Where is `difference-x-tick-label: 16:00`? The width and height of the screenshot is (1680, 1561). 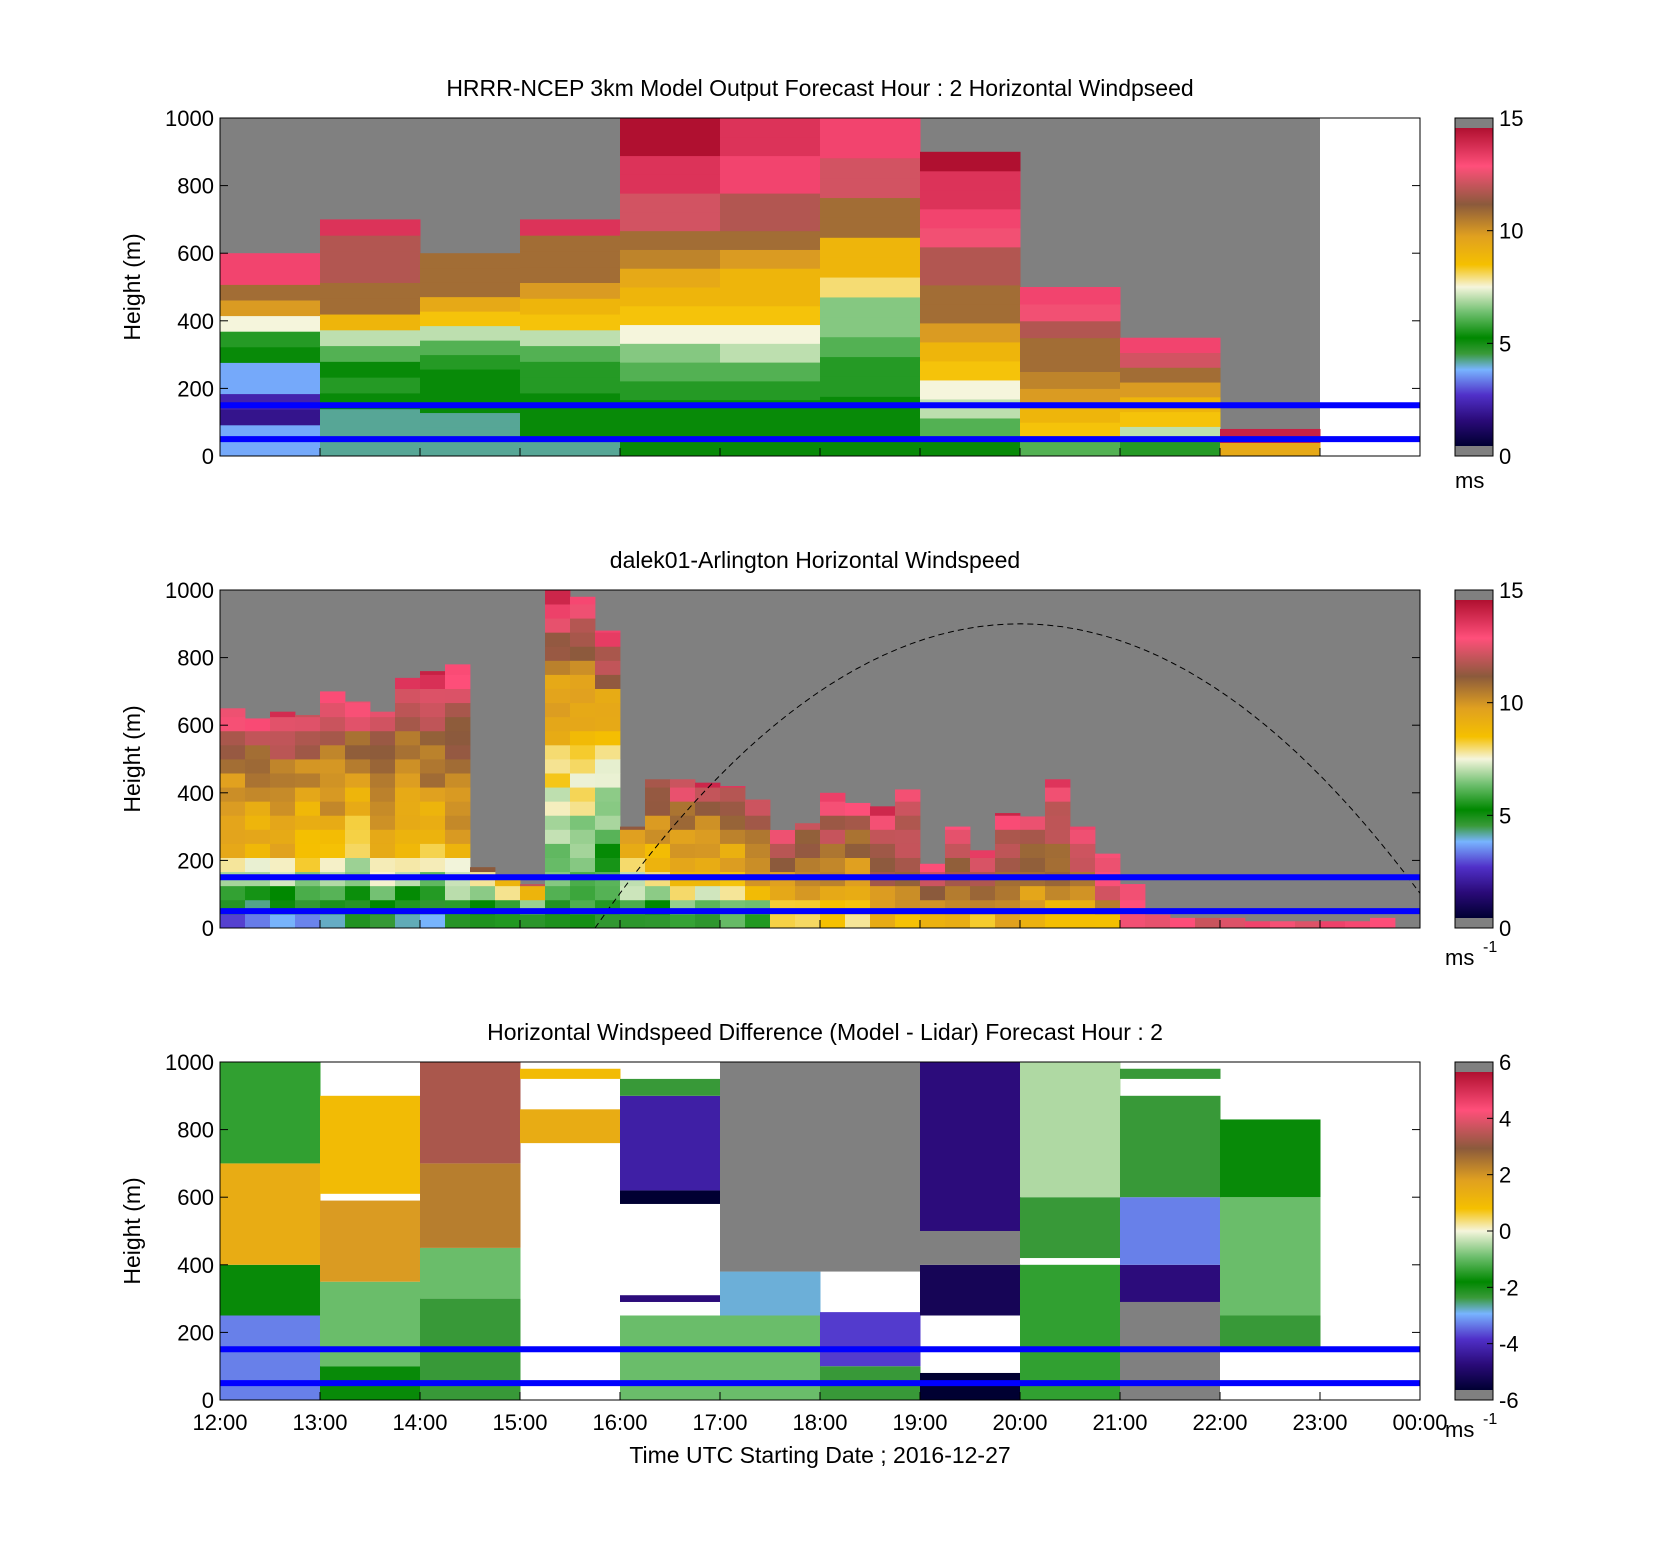 difference-x-tick-label: 16:00 is located at coordinates (619, 1422).